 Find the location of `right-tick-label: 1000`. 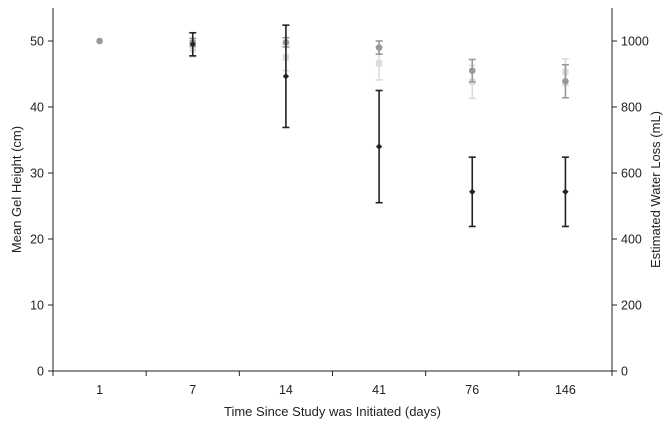

right-tick-label: 1000 is located at coordinates (635, 42).